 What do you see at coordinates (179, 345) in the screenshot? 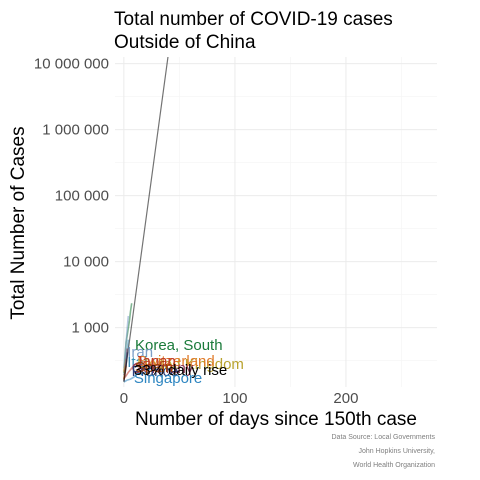
I see `series-label: Korea, South` at bounding box center [179, 345].